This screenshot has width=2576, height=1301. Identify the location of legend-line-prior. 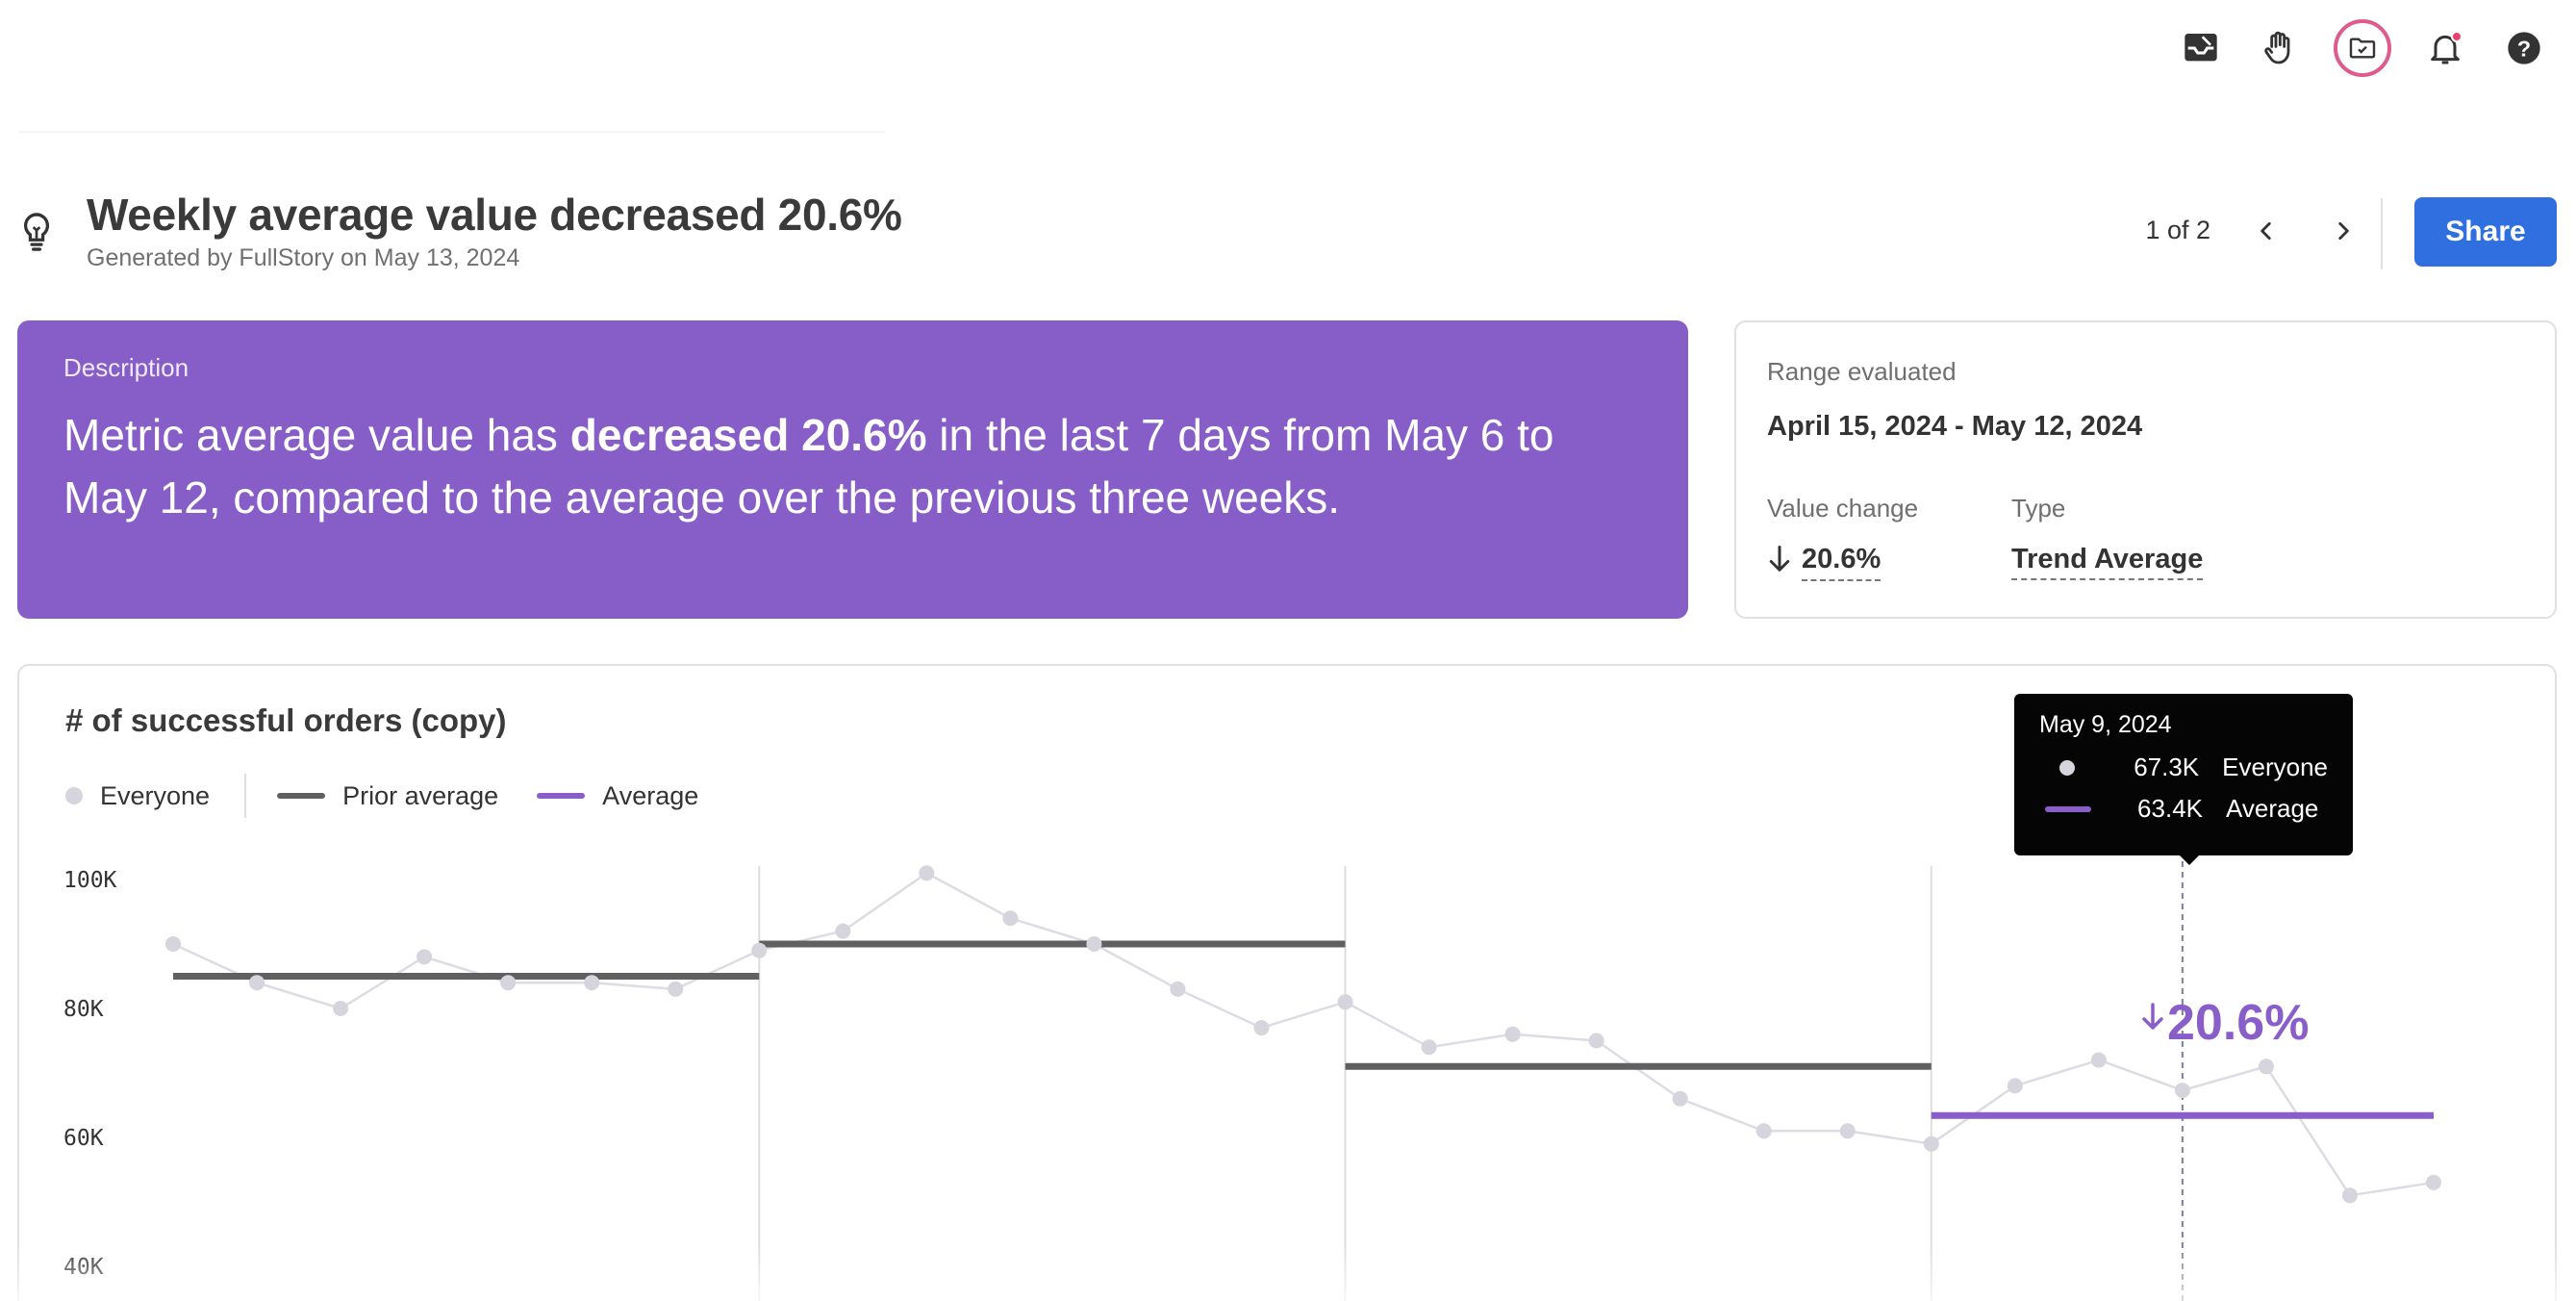
(302, 796).